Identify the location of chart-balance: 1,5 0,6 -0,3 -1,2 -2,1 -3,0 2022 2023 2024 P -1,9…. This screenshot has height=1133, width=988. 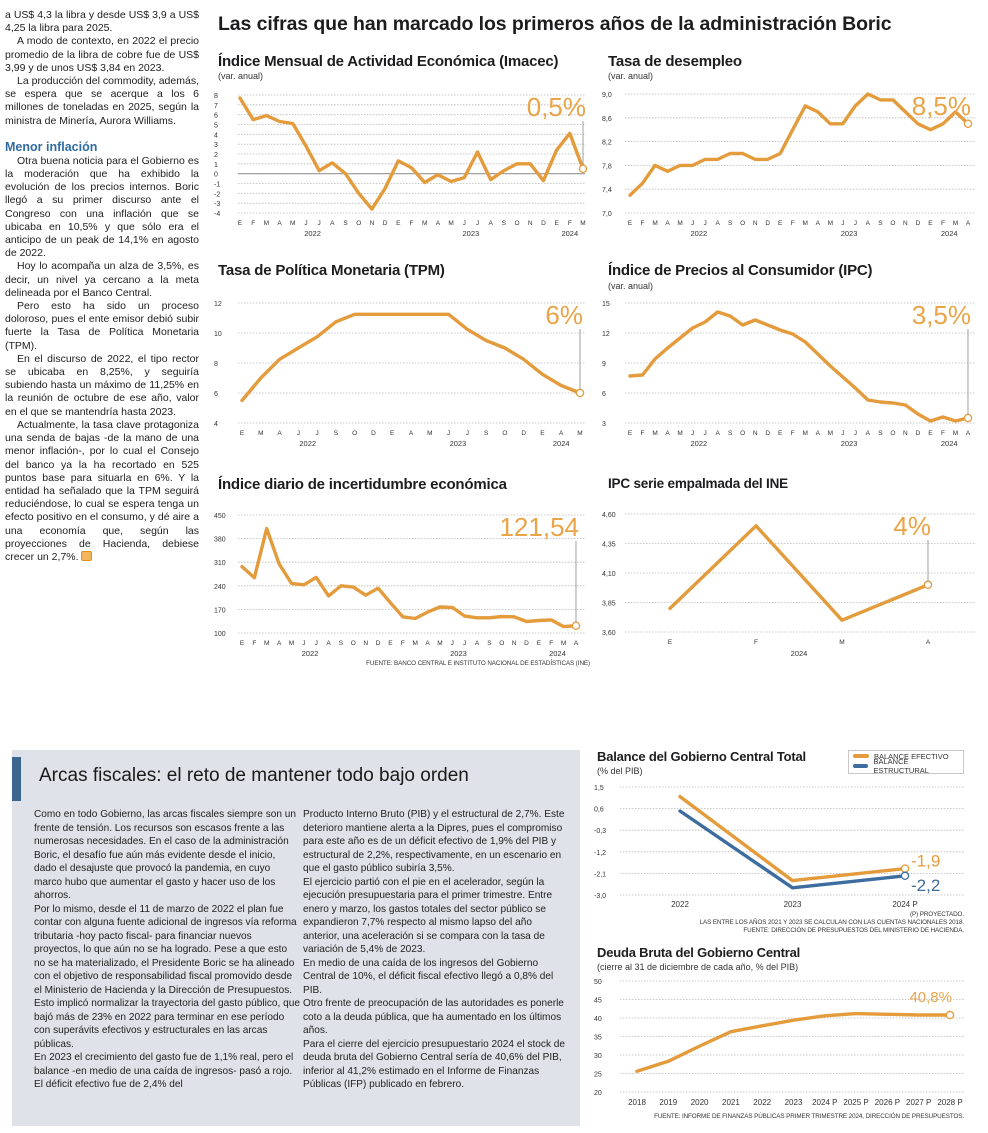
(779, 847).